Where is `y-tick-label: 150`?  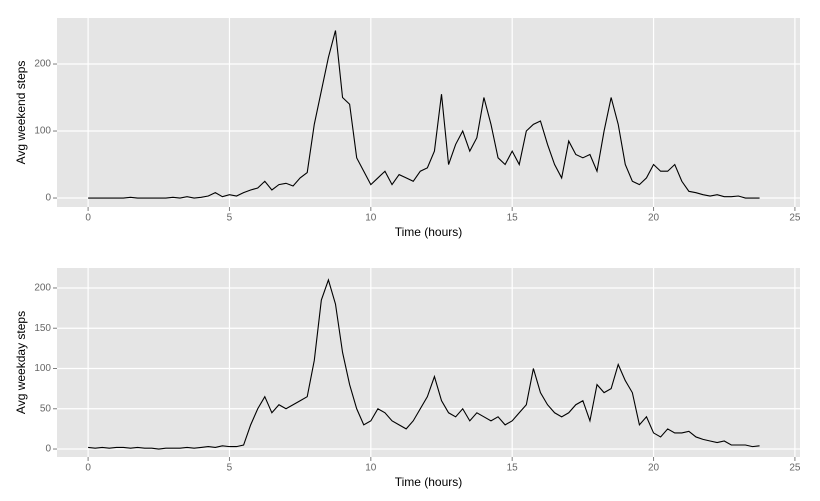 y-tick-label: 150 is located at coordinates (42, 328).